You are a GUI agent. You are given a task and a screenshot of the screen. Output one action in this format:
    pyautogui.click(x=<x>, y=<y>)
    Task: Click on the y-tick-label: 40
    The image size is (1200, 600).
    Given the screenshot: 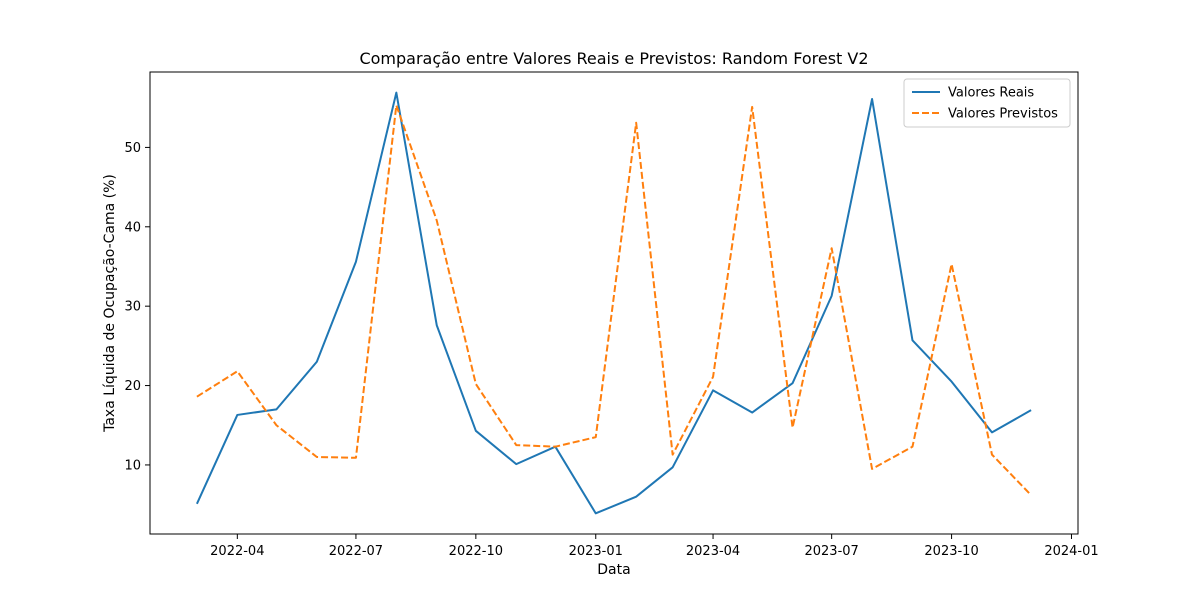 What is the action you would take?
    pyautogui.click(x=132, y=227)
    